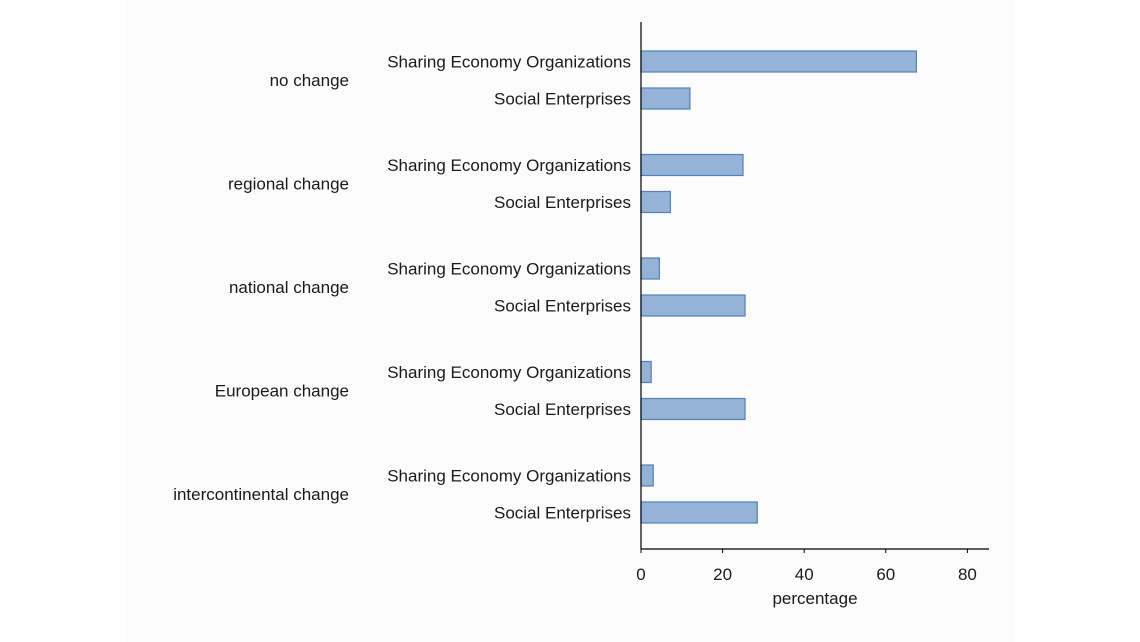 The image size is (1140, 642). I want to click on bar-national-change-sharing-economy-organizations, so click(650, 268).